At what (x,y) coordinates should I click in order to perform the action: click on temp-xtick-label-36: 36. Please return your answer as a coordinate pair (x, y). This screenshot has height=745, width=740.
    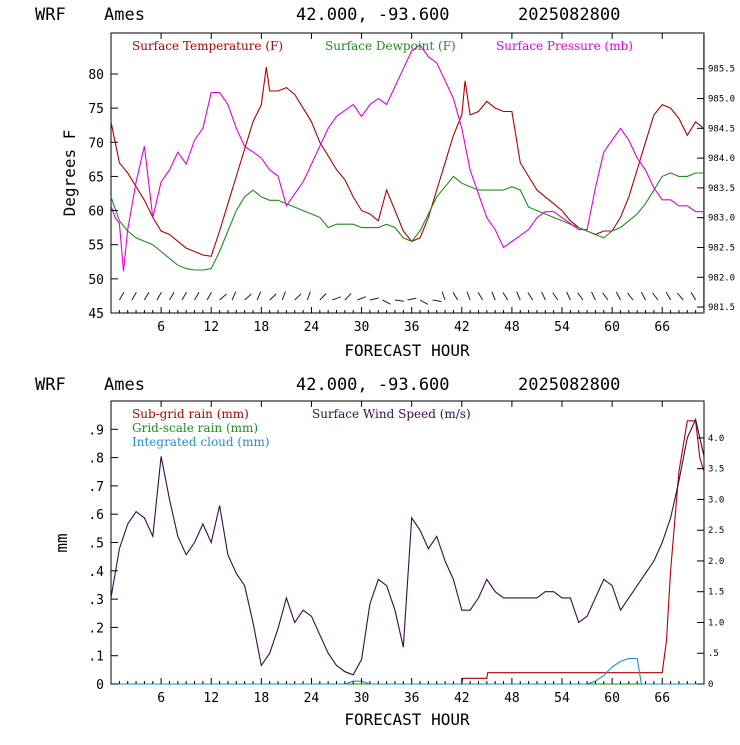
    Looking at the image, I should click on (412, 327).